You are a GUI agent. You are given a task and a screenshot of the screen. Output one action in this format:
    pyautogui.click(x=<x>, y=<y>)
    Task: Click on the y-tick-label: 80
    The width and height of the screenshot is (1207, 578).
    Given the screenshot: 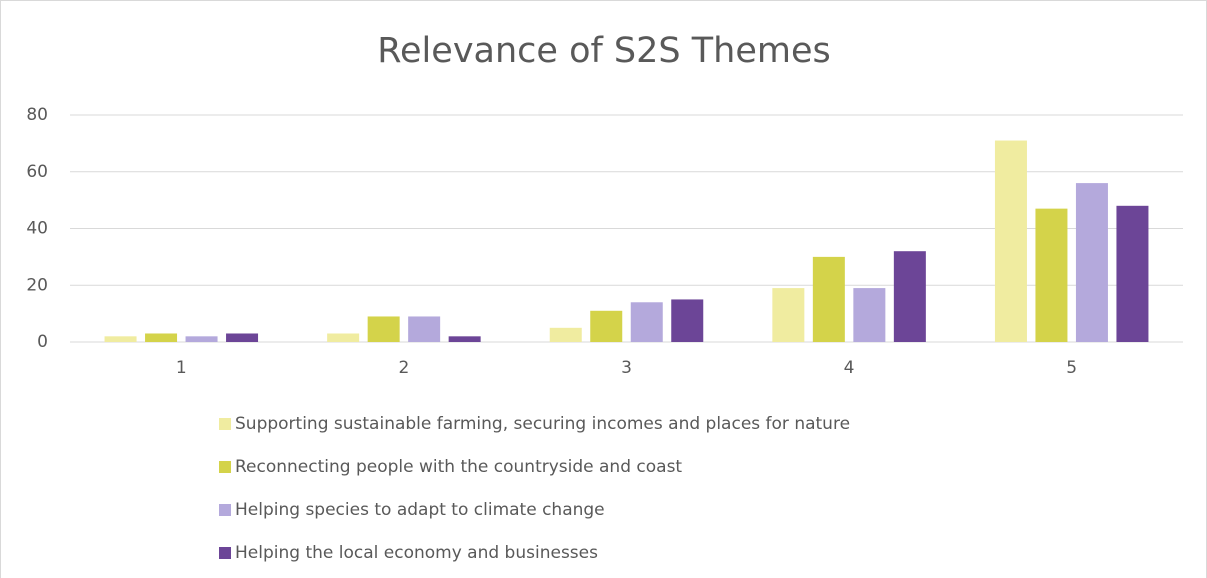 What is the action you would take?
    pyautogui.click(x=37, y=115)
    